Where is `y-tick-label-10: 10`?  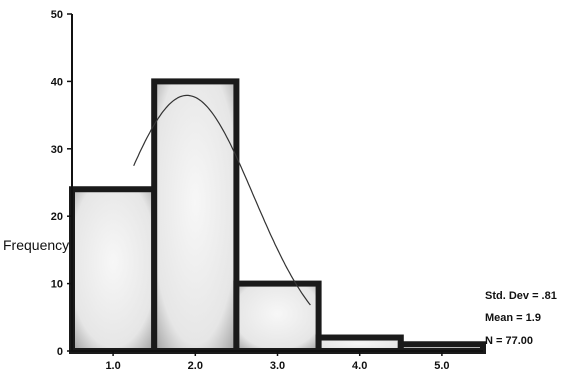 y-tick-label-10: 10 is located at coordinates (57, 285).